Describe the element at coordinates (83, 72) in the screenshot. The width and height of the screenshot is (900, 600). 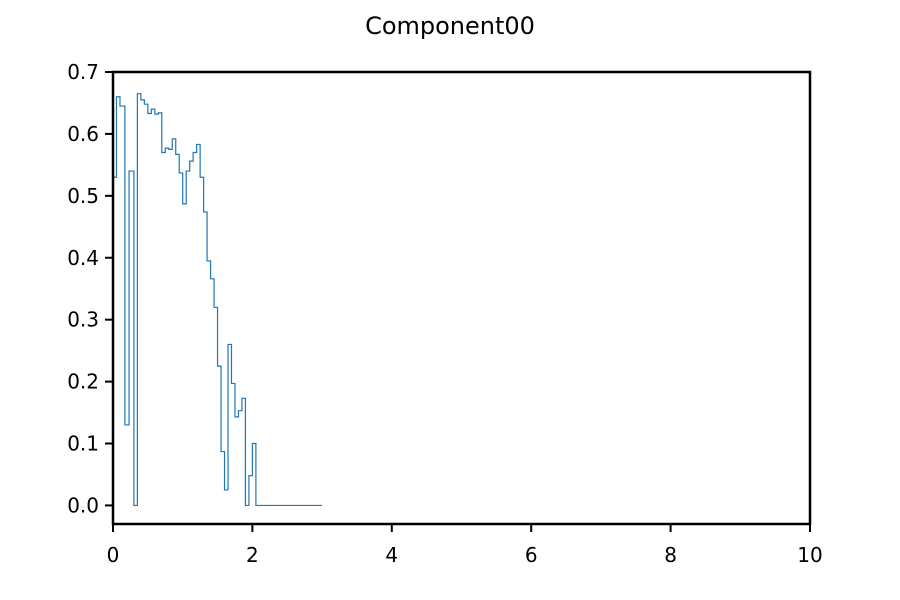
I see `y-tick-label: 0.7` at that location.